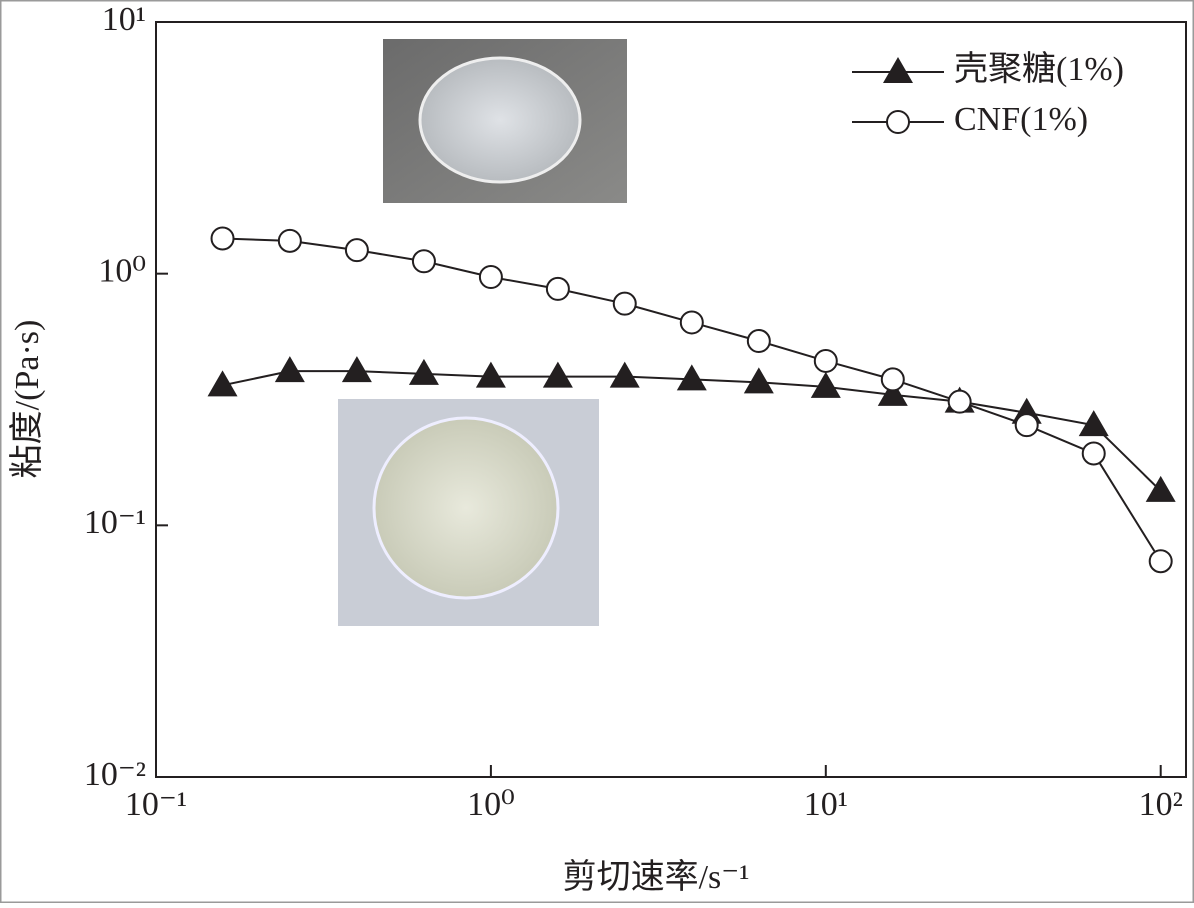 This screenshot has width=1194, height=908. Describe the element at coordinates (122, 270) in the screenshot. I see `y-tick-label: 10⁰` at that location.